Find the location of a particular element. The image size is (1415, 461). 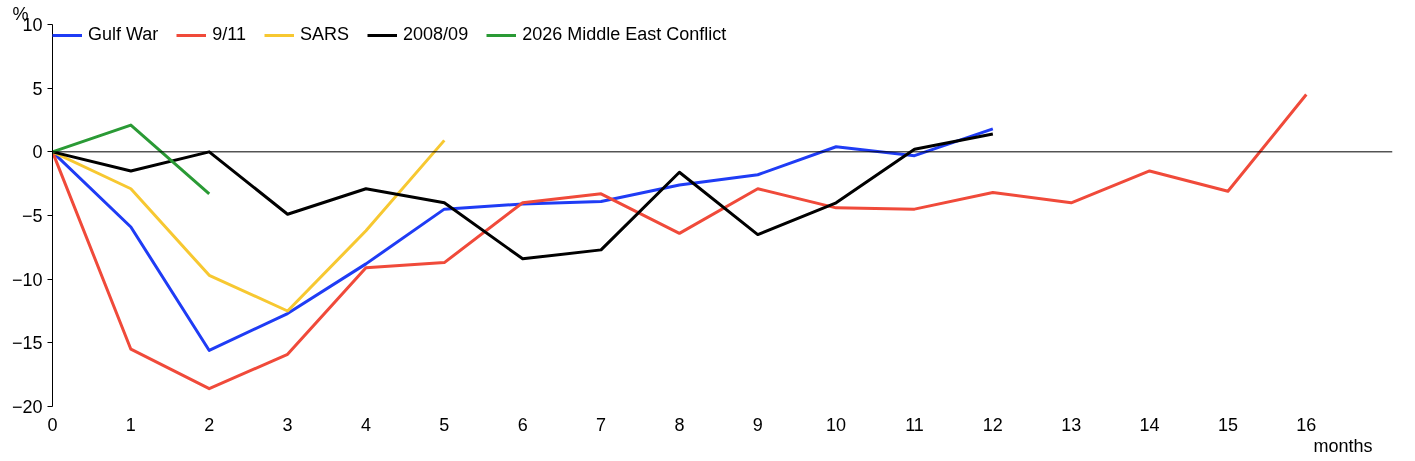

x-tick-label: 9 is located at coordinates (757, 424).